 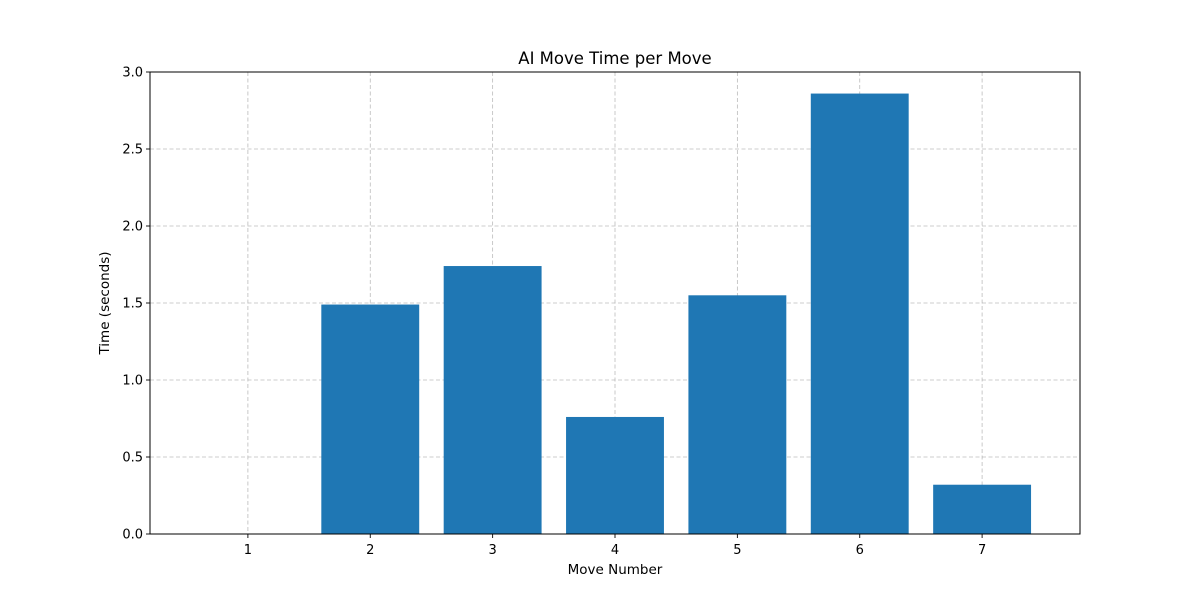 What do you see at coordinates (132, 535) in the screenshot?
I see `y-tick-label: 0.0` at bounding box center [132, 535].